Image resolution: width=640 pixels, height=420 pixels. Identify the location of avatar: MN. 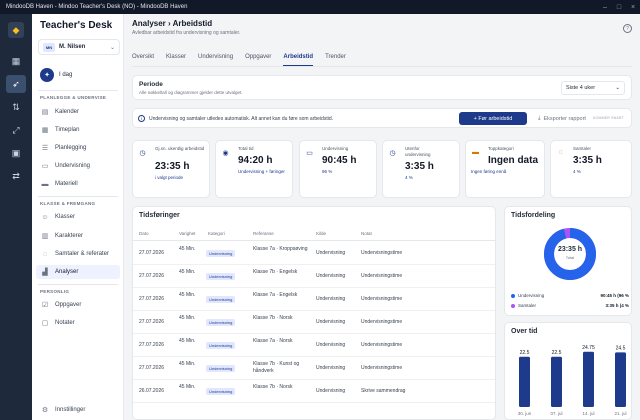
(49, 47).